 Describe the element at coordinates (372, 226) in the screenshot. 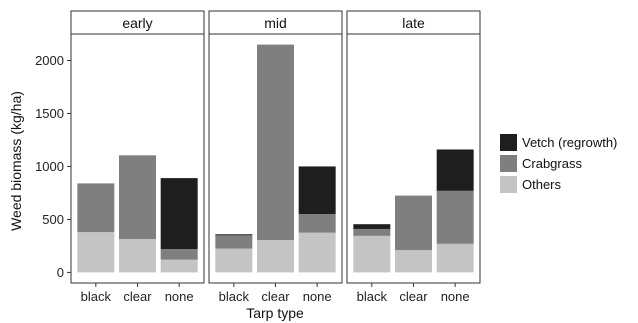

I see `bar-late-black-vetch` at that location.